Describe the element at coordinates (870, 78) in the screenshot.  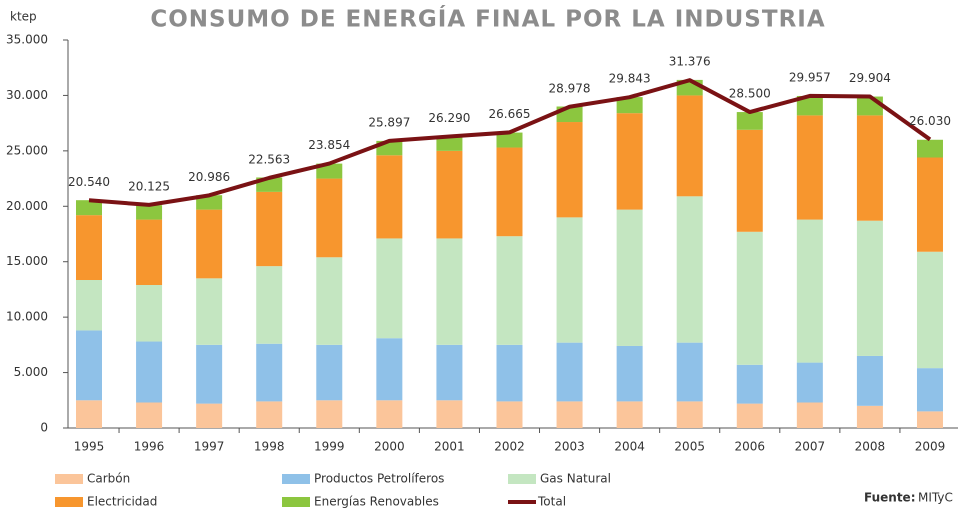
I see `data-label: 29.904` at that location.